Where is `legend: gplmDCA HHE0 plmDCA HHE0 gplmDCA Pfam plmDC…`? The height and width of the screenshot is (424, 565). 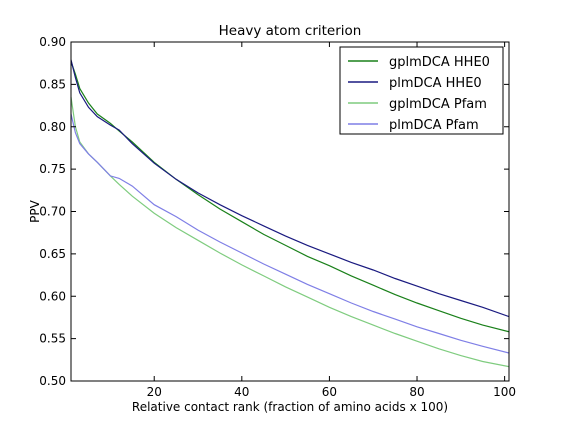 legend: gplmDCA HHE0 plmDCA HHE0 gplmDCA Pfam plmDC… is located at coordinates (421, 90).